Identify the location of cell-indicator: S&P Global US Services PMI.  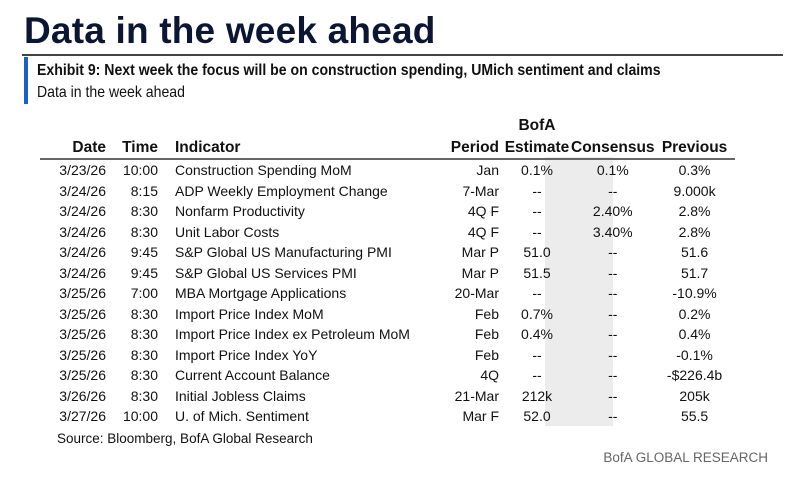
(266, 272).